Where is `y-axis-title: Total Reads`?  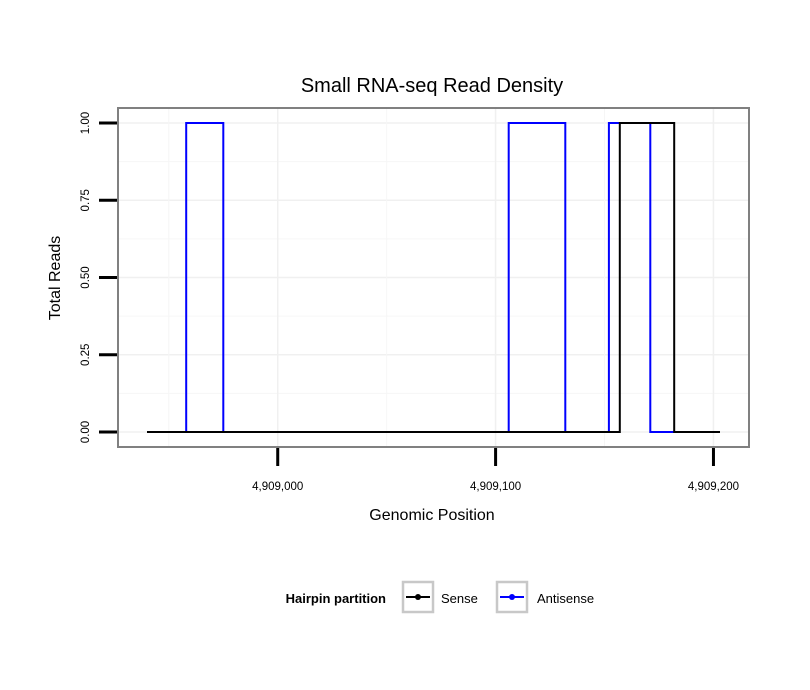 y-axis-title: Total Reads is located at coordinates (55, 278).